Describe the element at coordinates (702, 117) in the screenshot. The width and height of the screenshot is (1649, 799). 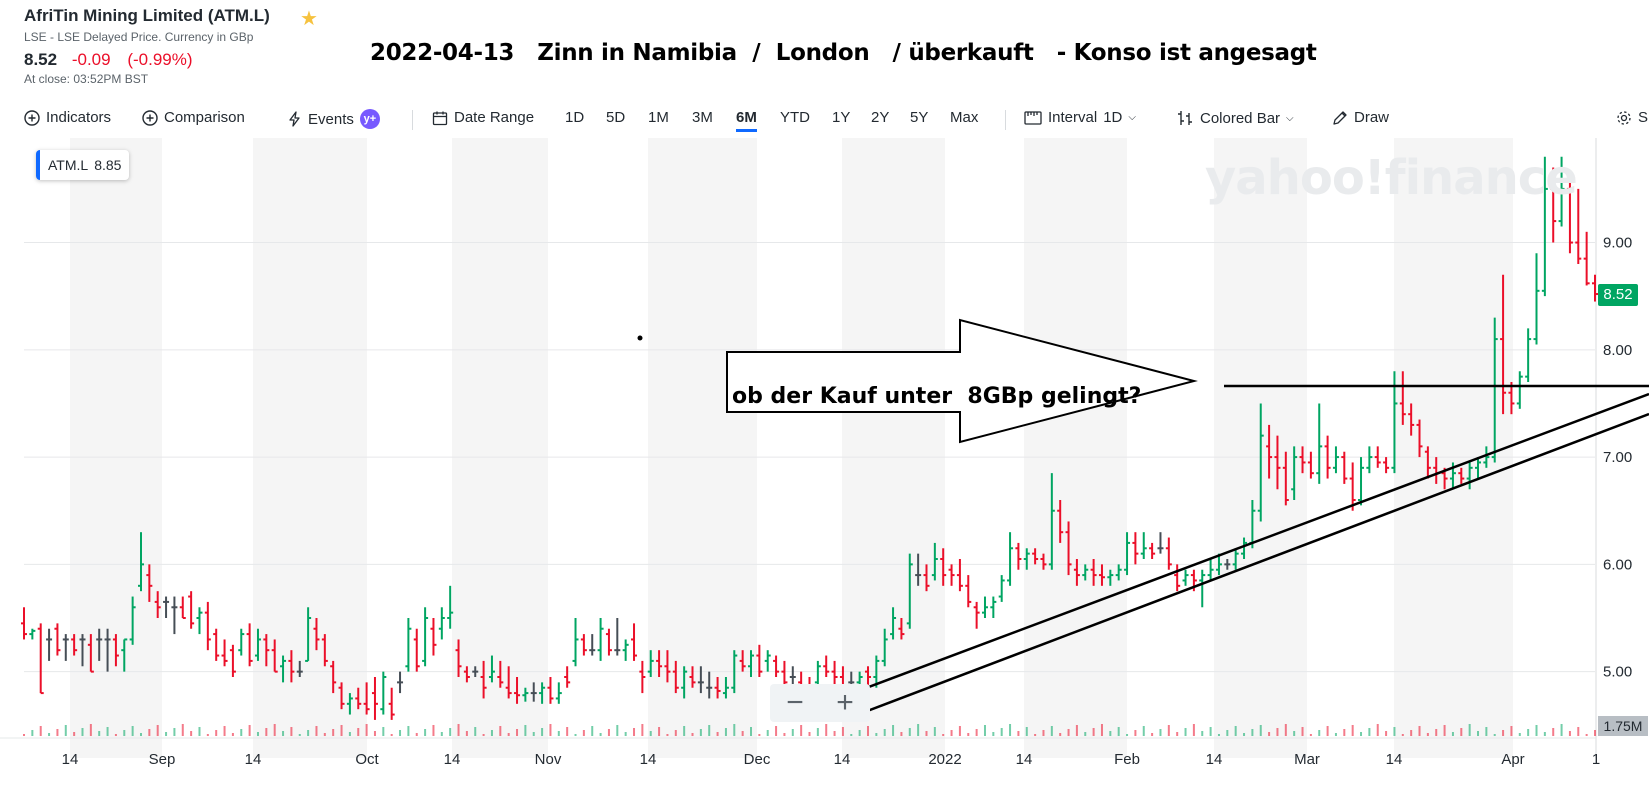
I see `range-3m: 3M` at that location.